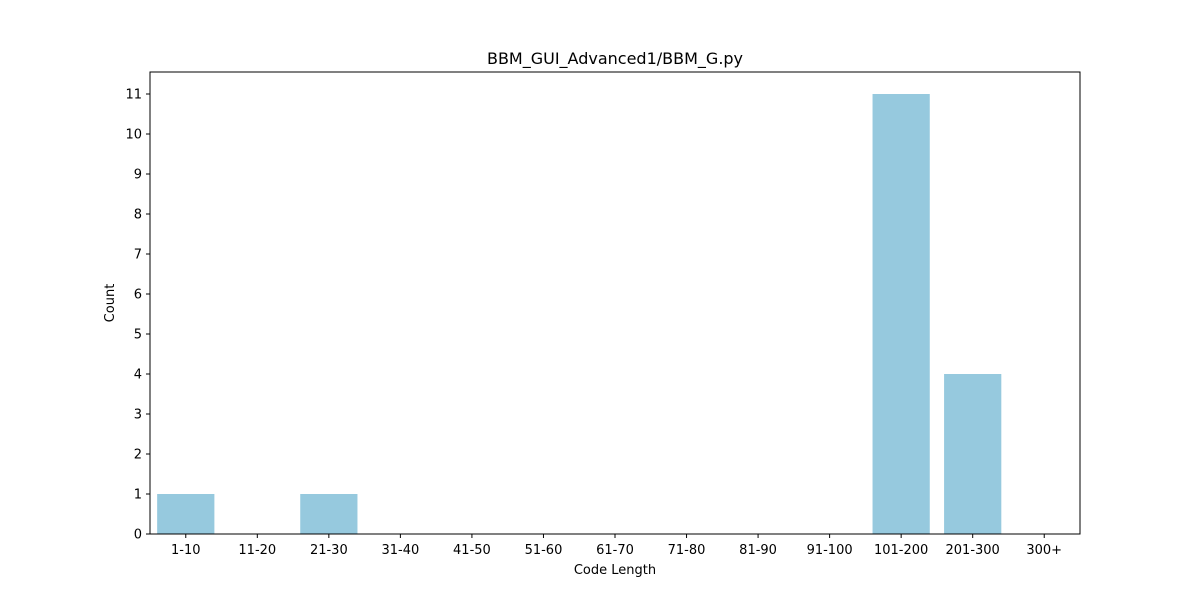  What do you see at coordinates (615, 59) in the screenshot?
I see `chart-title: BBM_GUI_Advanced1/BBM_G.py` at bounding box center [615, 59].